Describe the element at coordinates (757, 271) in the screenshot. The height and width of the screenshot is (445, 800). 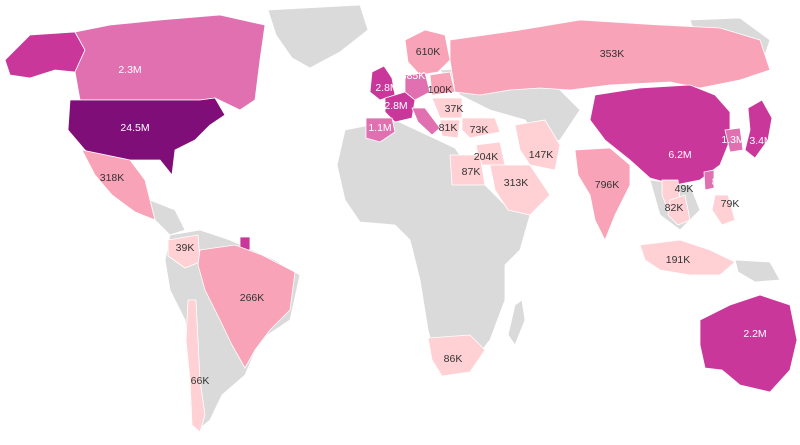
I see `png-land` at that location.